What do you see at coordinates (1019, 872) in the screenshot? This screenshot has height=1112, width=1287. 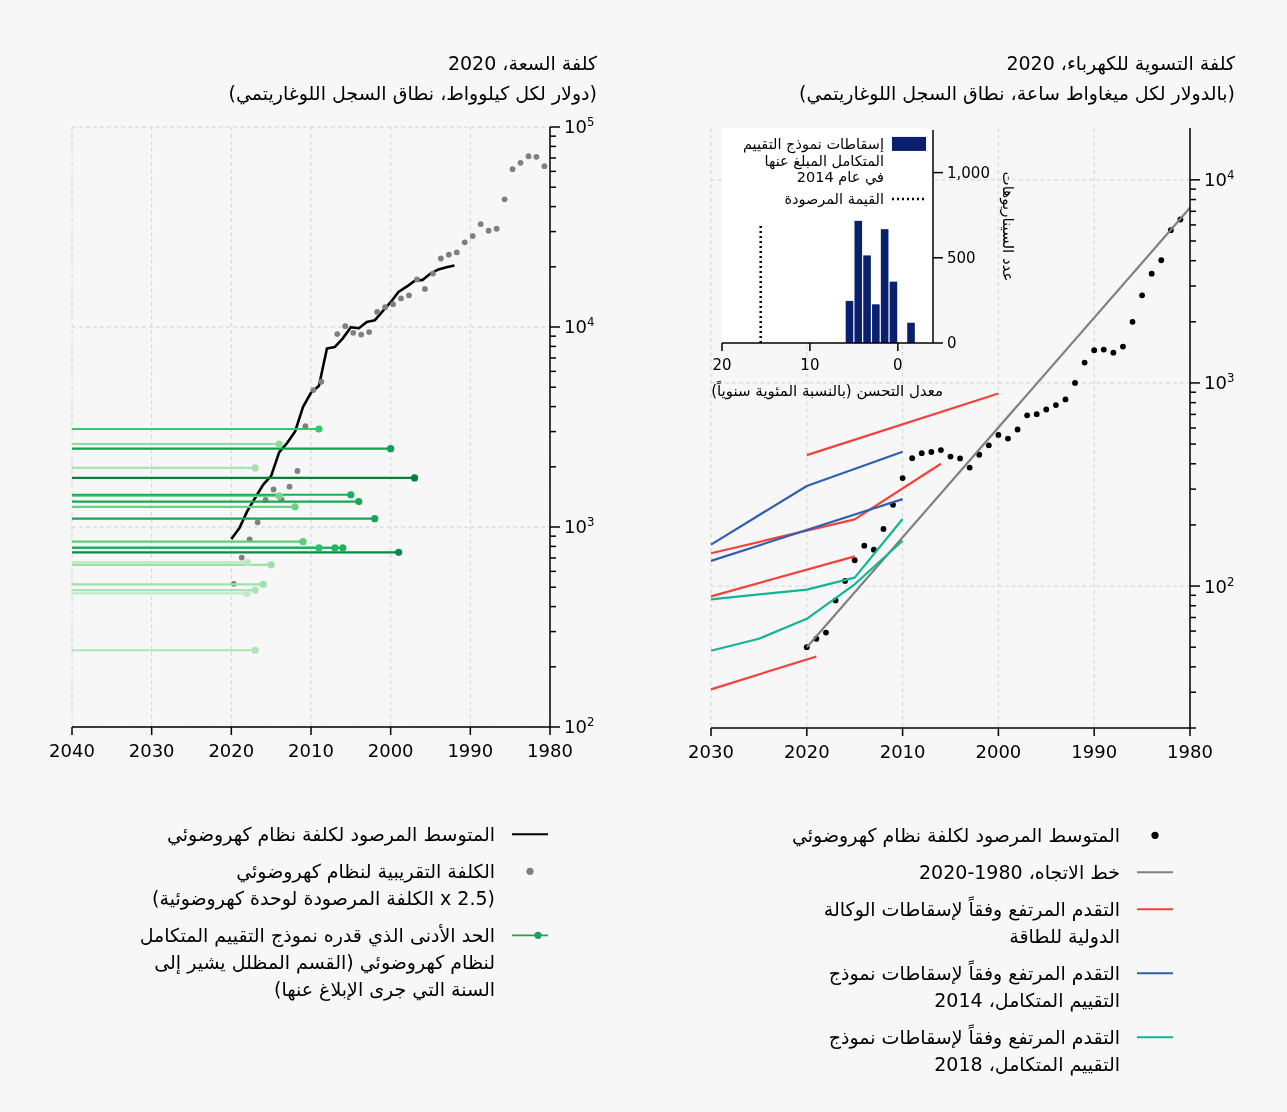 I see `legend-label: خط الاتجاه، 1980-2020` at bounding box center [1019, 872].